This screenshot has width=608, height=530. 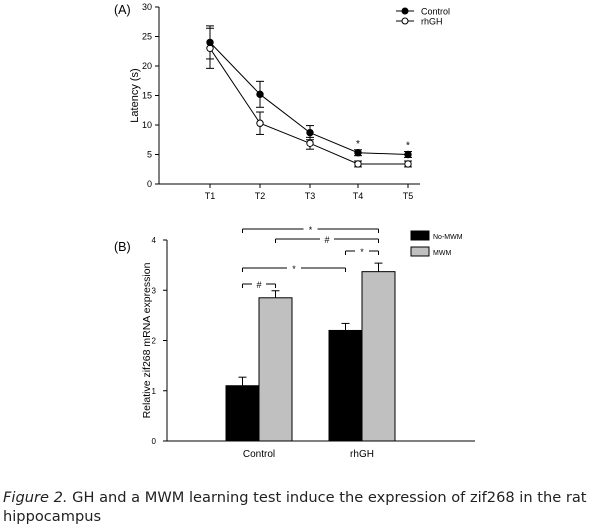 What do you see at coordinates (432, 22) in the screenshot?
I see `legend-label-rhgh: rhGH` at bounding box center [432, 22].